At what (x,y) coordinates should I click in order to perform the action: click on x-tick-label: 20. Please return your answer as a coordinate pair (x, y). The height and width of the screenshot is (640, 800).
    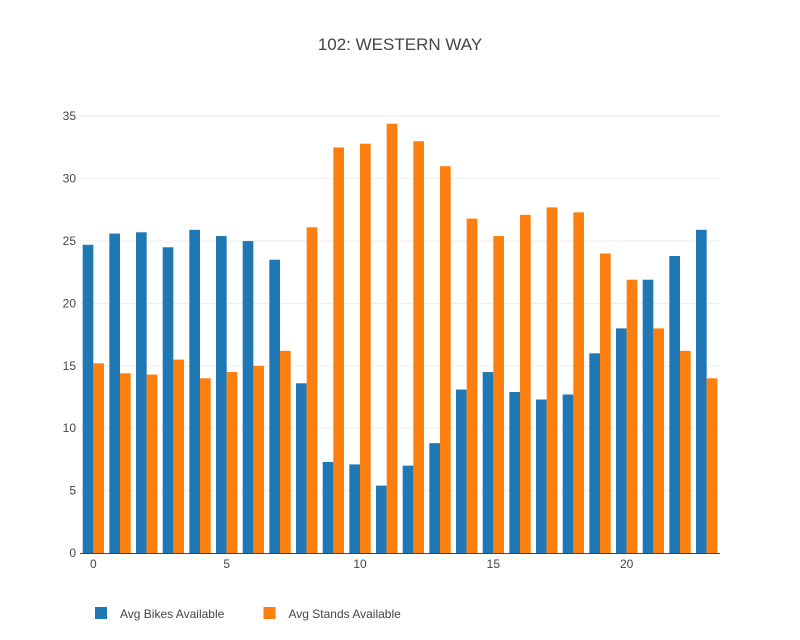
    Looking at the image, I should click on (627, 564).